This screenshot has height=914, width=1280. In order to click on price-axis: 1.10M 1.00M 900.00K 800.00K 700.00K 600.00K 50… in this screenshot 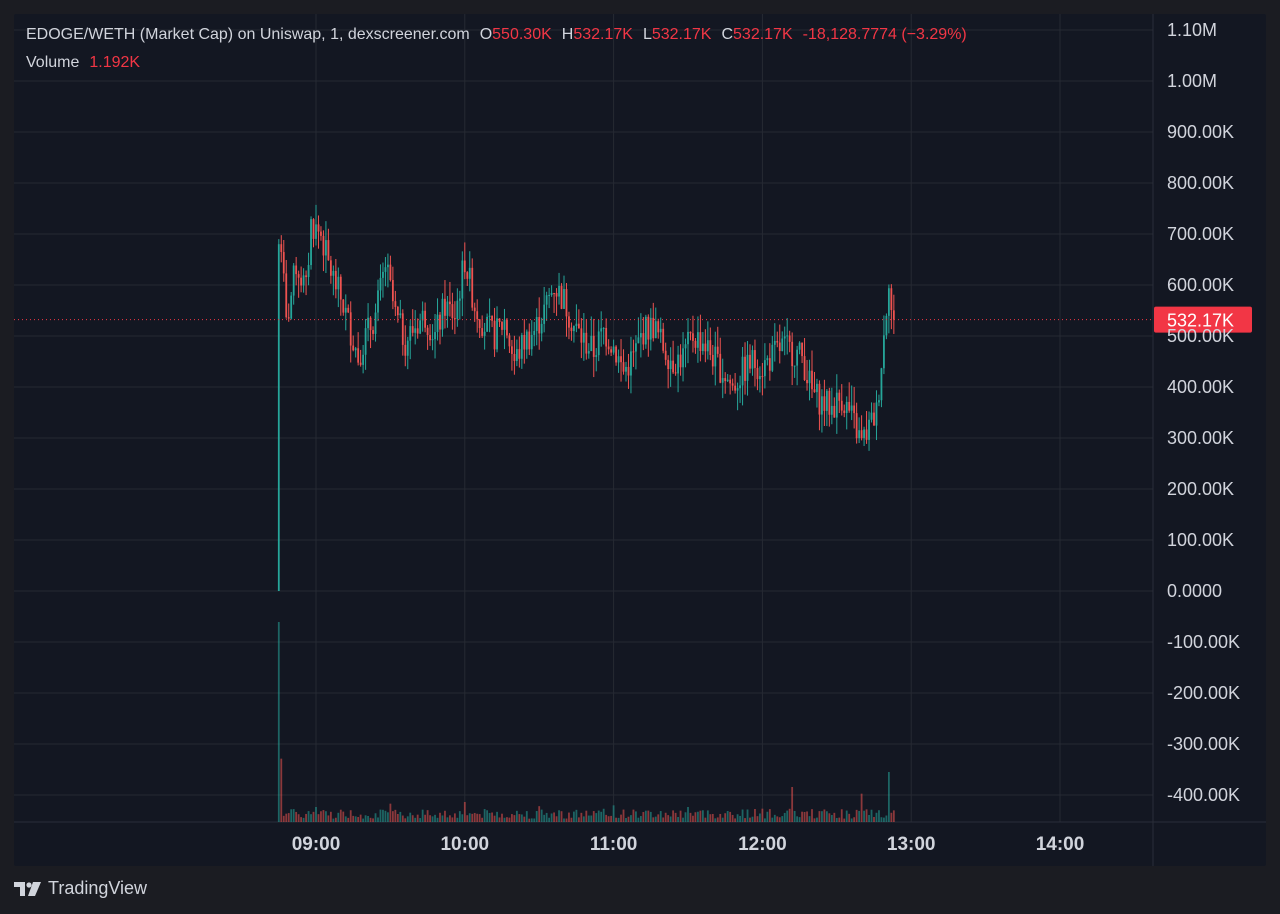, I will do `click(1203, 412)`.